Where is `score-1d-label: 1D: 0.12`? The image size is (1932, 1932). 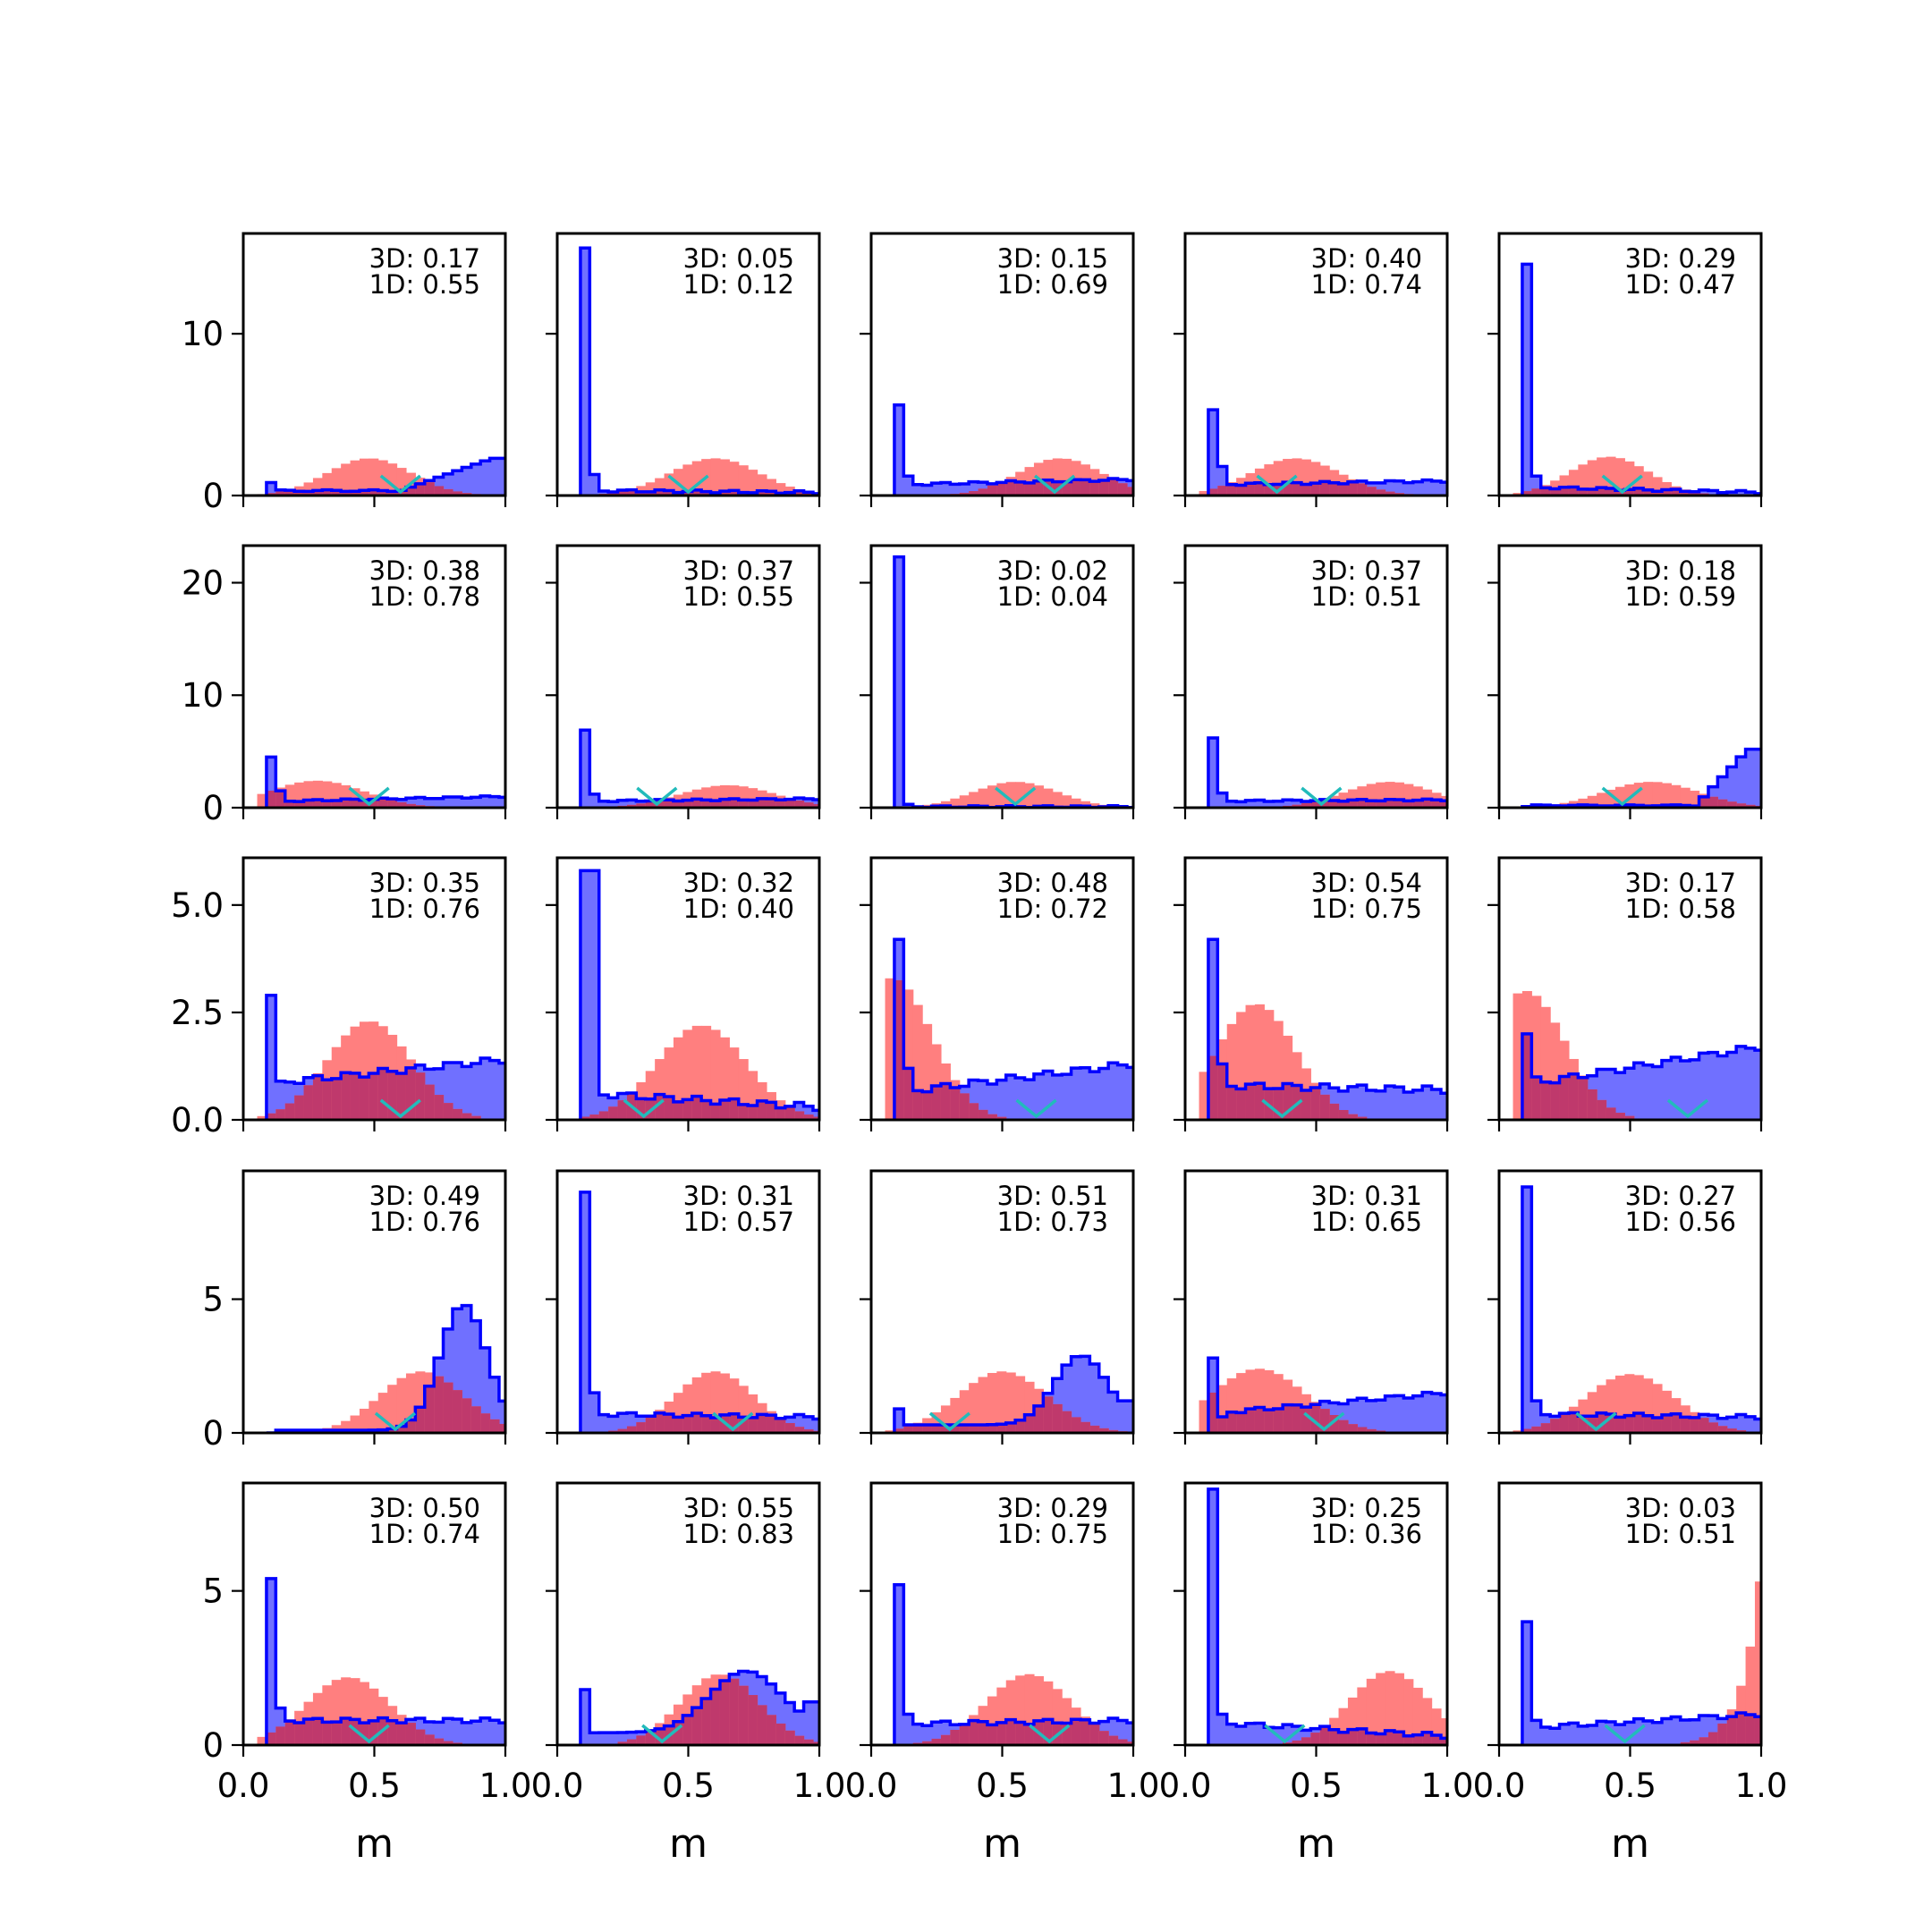
score-1d-label: 1D: 0.12 is located at coordinates (738, 284).